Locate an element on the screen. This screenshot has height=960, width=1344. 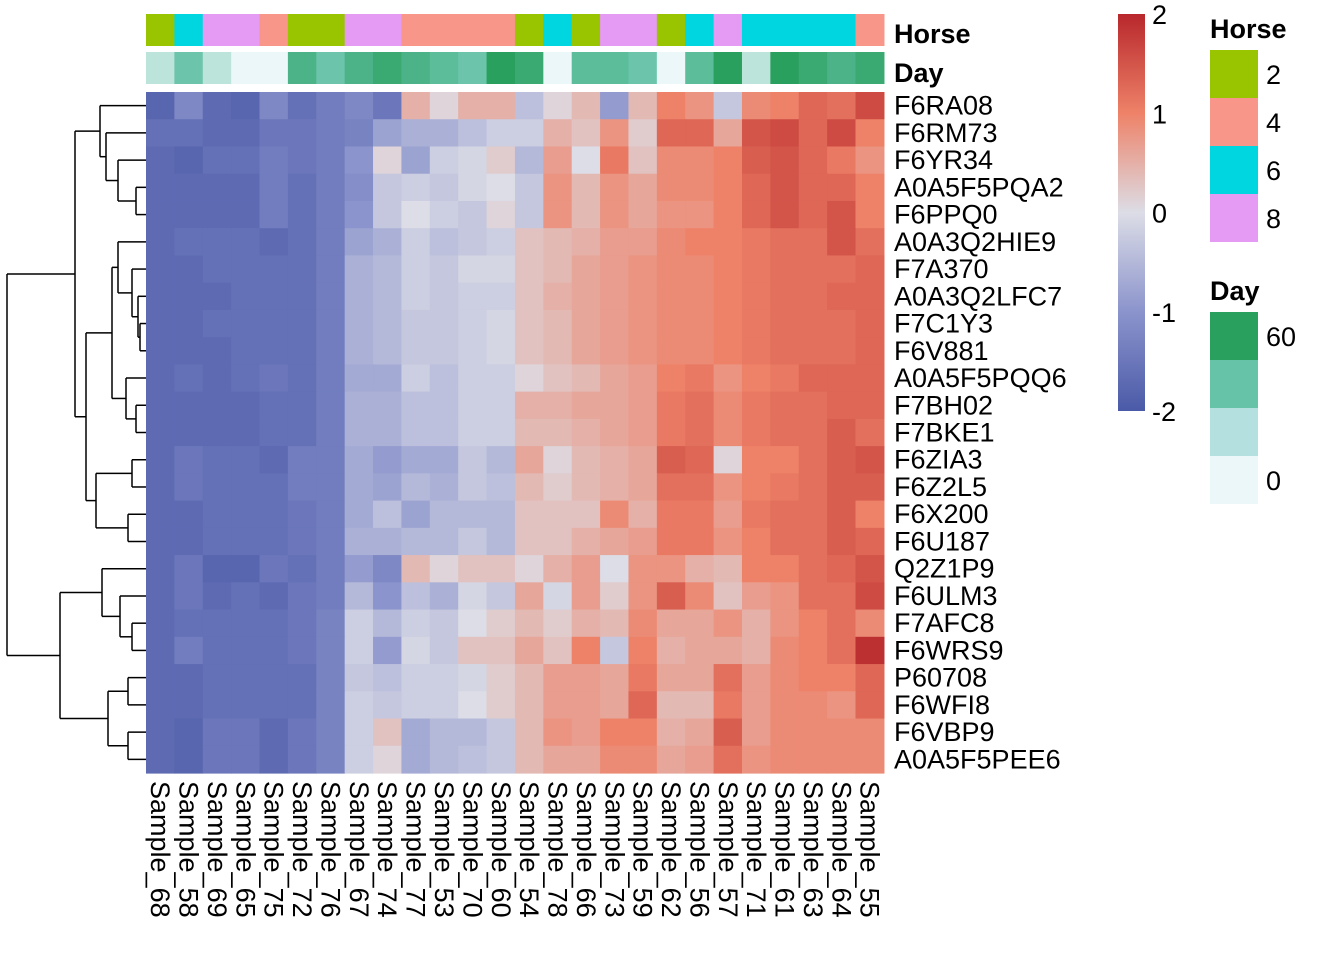
row-label: F6VBP9 is located at coordinates (944, 732).